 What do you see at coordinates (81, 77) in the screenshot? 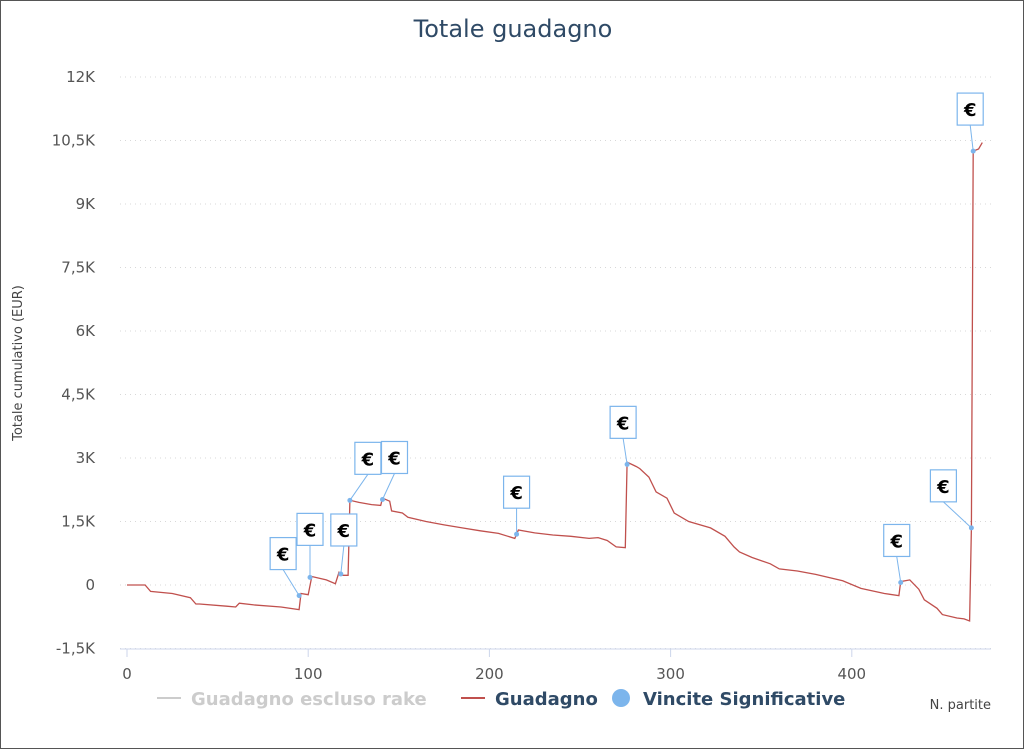
I see `y-tick-label: 12K` at bounding box center [81, 77].